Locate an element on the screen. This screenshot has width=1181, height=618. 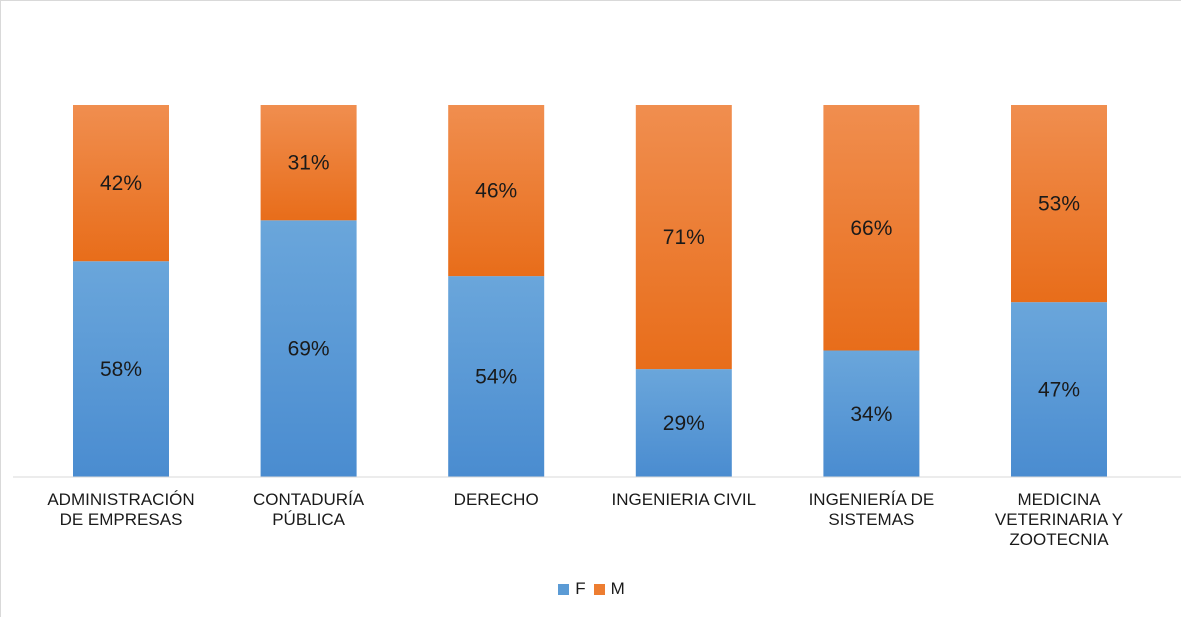
data-label-m-6: 53% is located at coordinates (1059, 204).